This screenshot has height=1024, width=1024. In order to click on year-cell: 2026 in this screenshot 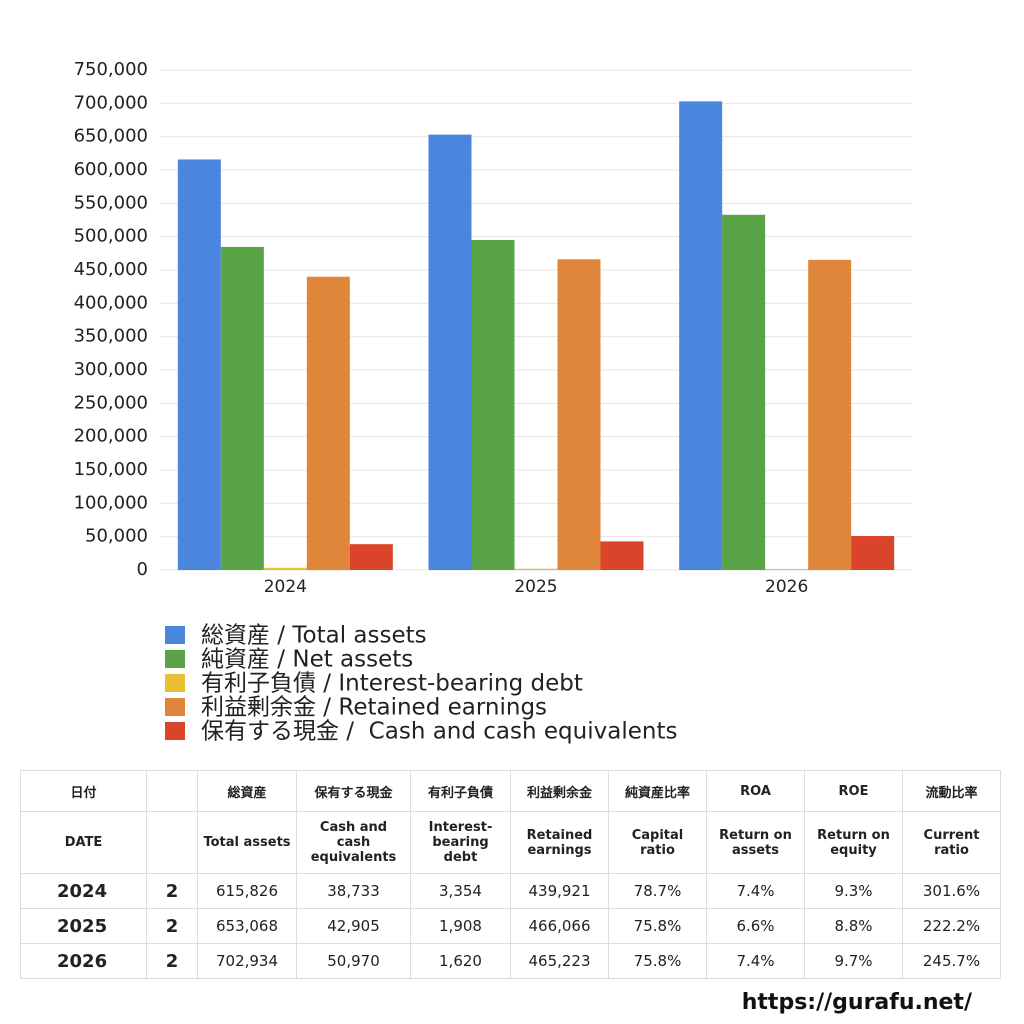, I will do `click(83, 961)`.